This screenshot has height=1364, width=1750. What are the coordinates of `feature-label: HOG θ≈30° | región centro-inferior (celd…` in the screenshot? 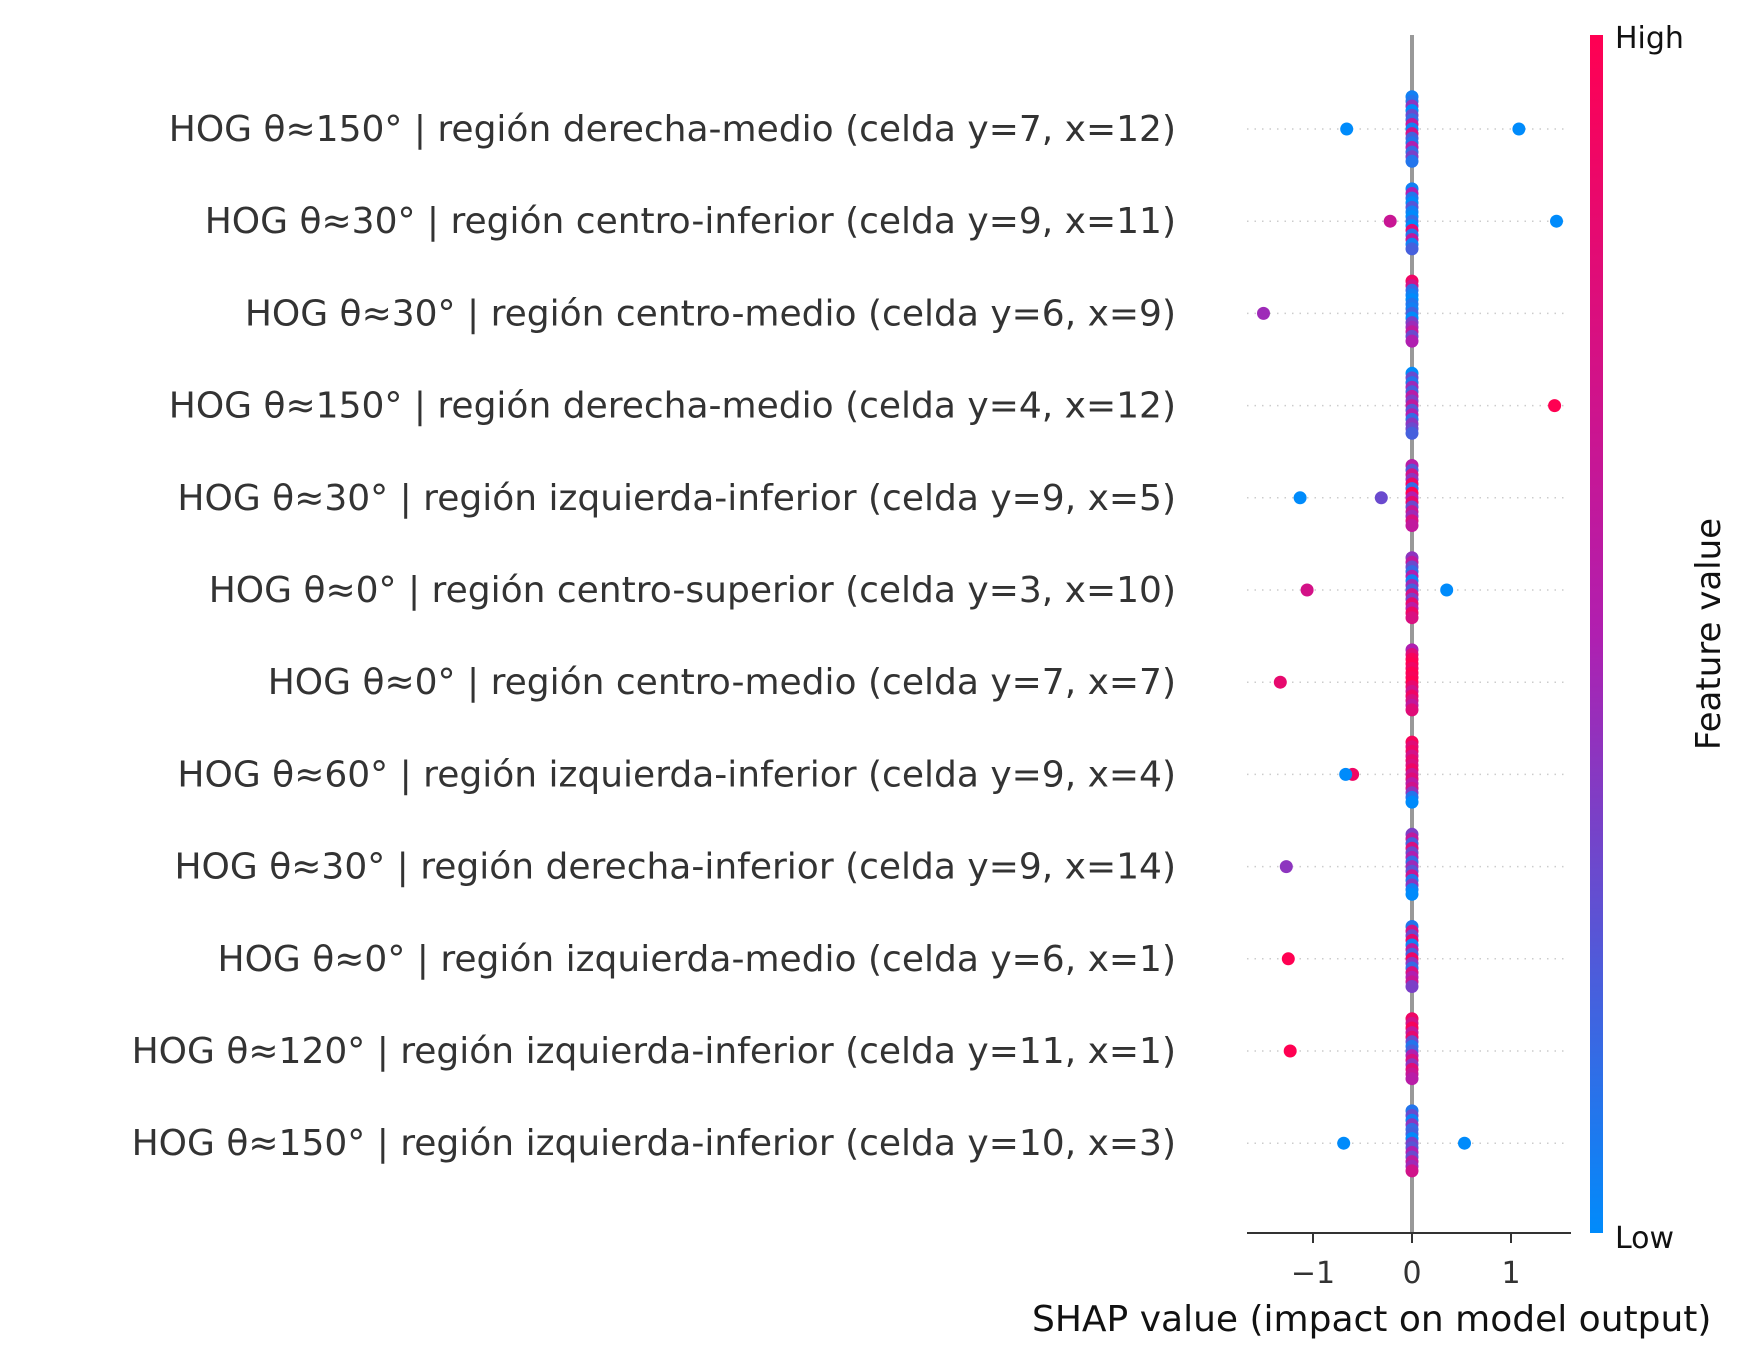 It's located at (690, 221).